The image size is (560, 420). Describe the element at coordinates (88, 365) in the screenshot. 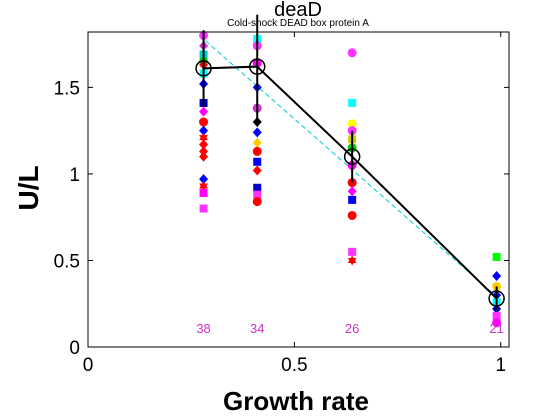

I see `x-tick-label: 0` at that location.